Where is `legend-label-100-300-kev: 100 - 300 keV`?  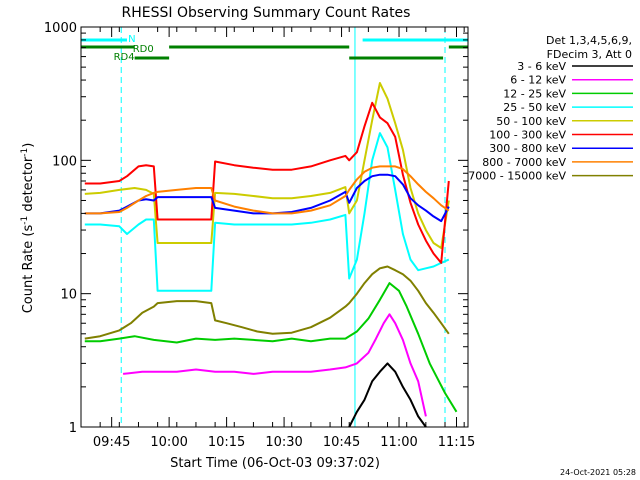
legend-label-100-300-kev: 100 - 300 keV is located at coordinates (527, 135).